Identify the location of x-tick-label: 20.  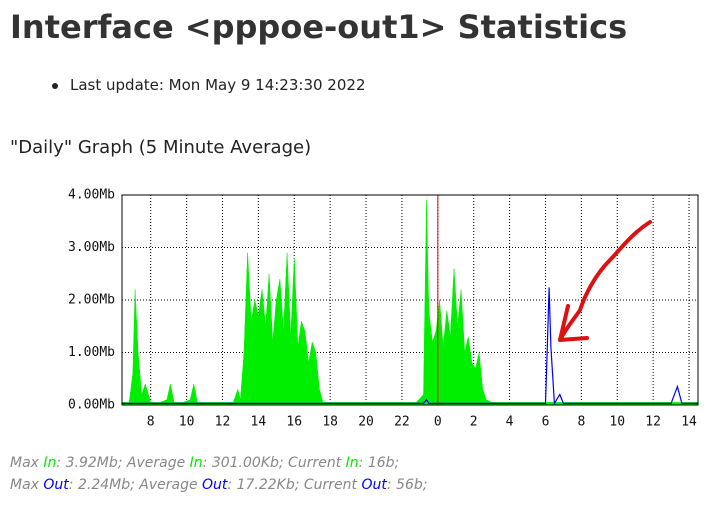
(366, 422).